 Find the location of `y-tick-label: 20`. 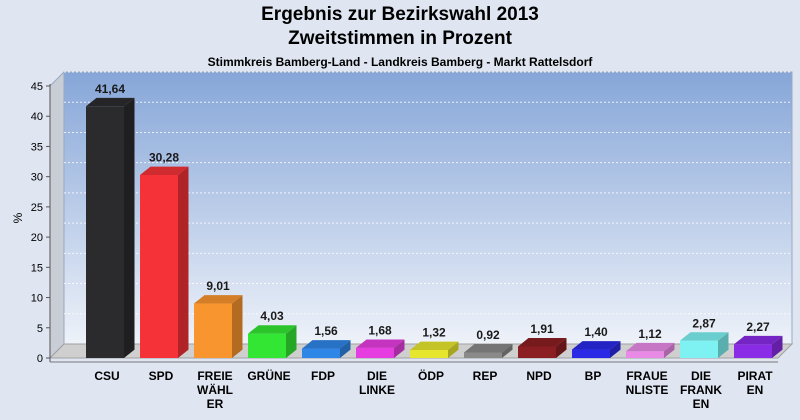

y-tick-label: 20 is located at coordinates (37, 238).